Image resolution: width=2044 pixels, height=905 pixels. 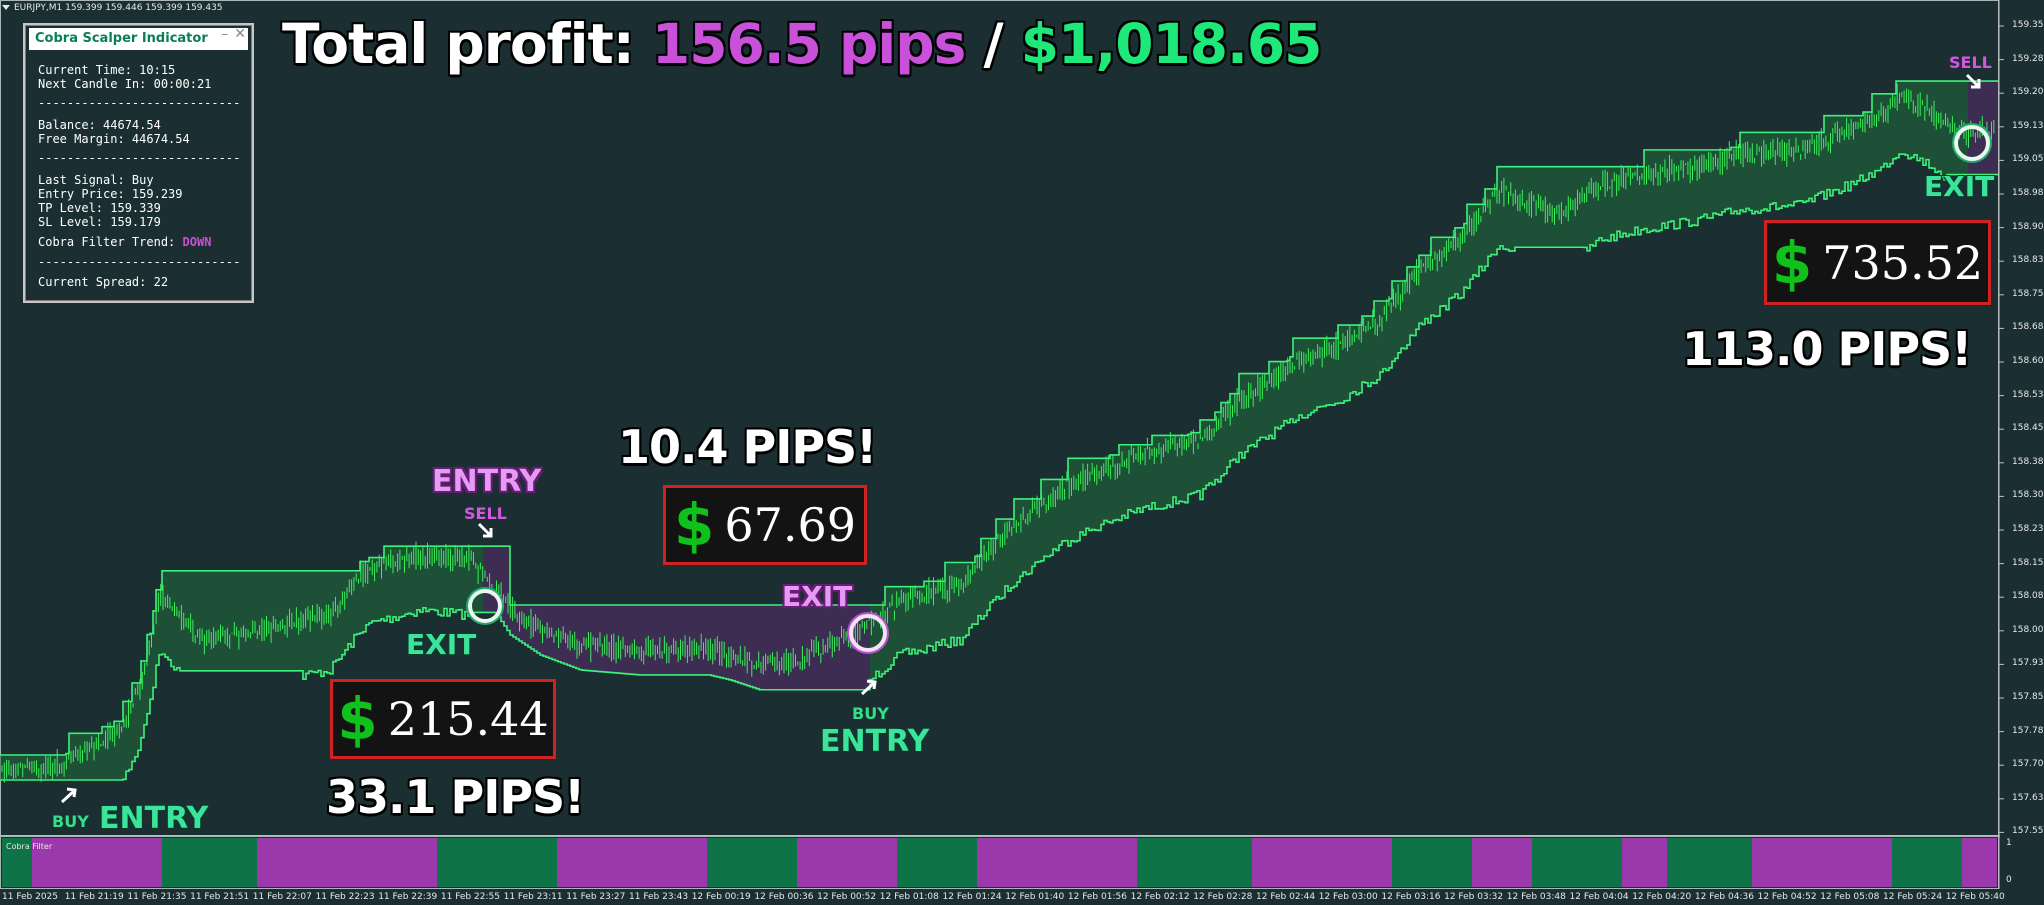 What do you see at coordinates (2028, 697) in the screenshot?
I see `price-tick: 157.855` at bounding box center [2028, 697].